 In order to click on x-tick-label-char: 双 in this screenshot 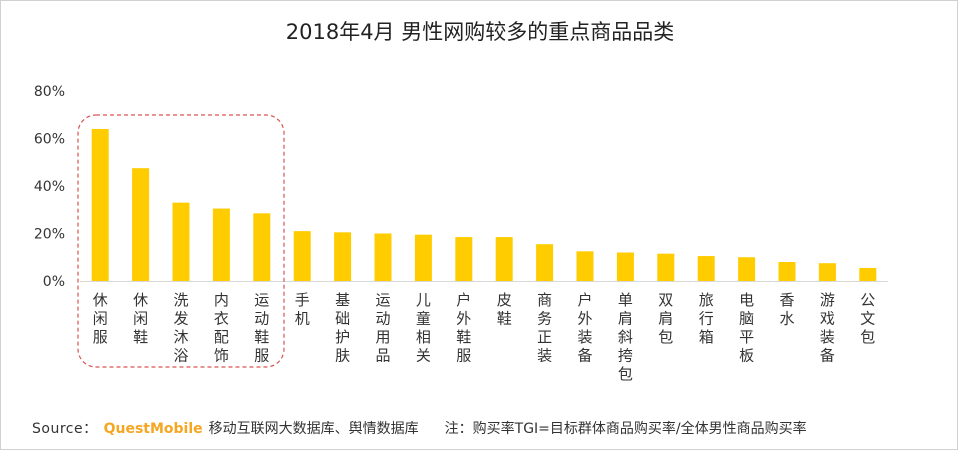, I will do `click(665, 300)`.